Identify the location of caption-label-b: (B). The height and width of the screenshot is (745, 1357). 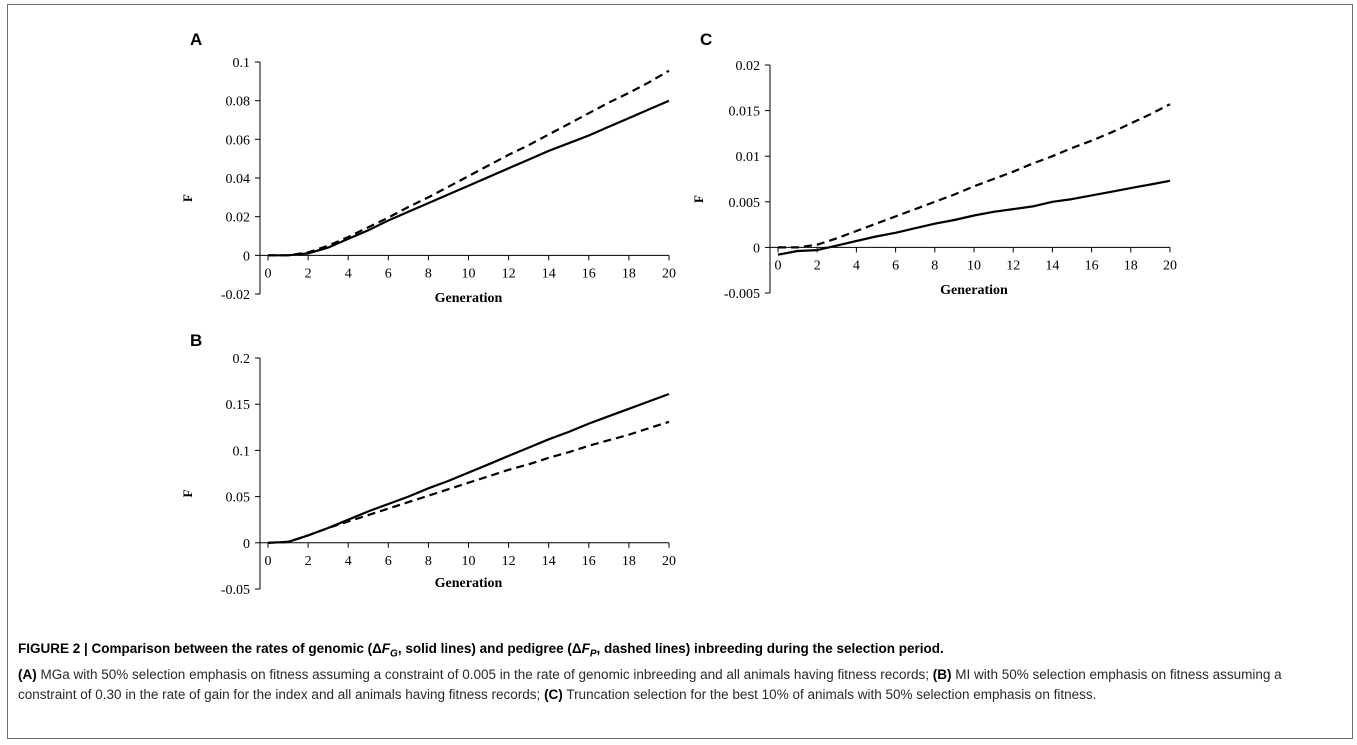
(942, 674).